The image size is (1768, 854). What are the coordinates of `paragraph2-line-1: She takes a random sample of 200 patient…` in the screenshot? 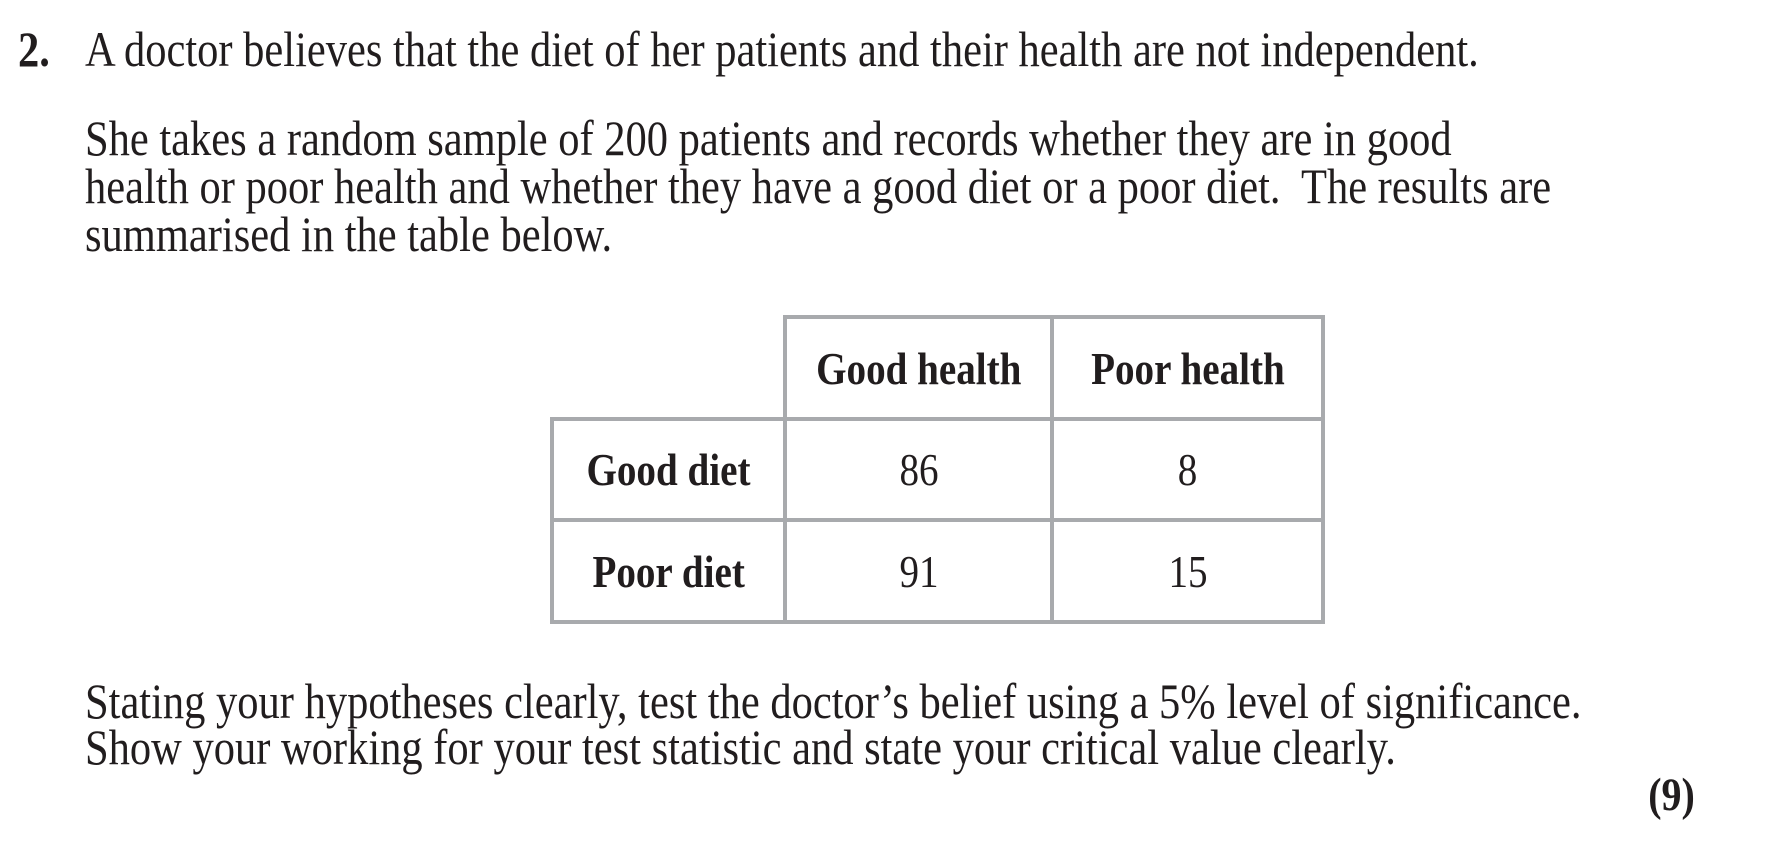 It's located at (768, 138).